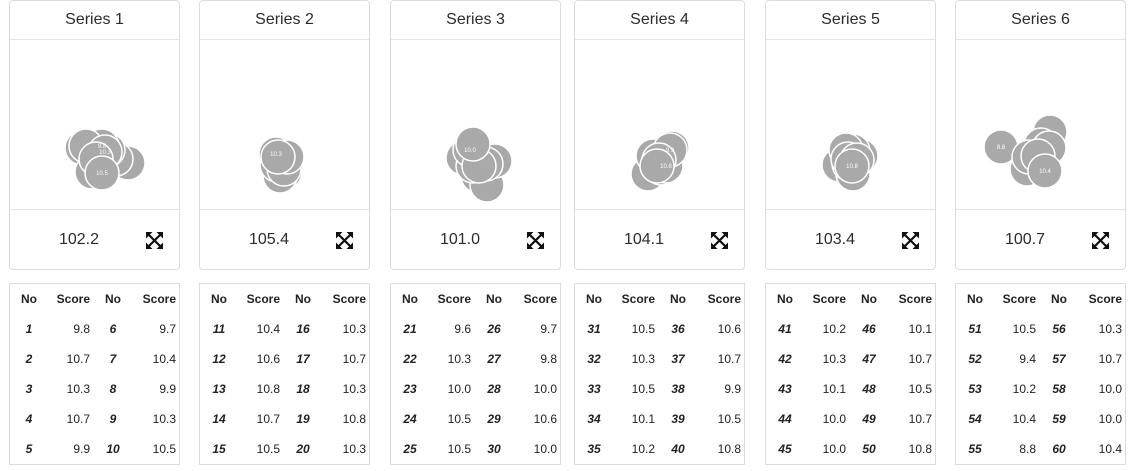 The width and height of the screenshot is (1141, 471). What do you see at coordinates (1001, 148) in the screenshot?
I see `shot-label: 8.8` at bounding box center [1001, 148].